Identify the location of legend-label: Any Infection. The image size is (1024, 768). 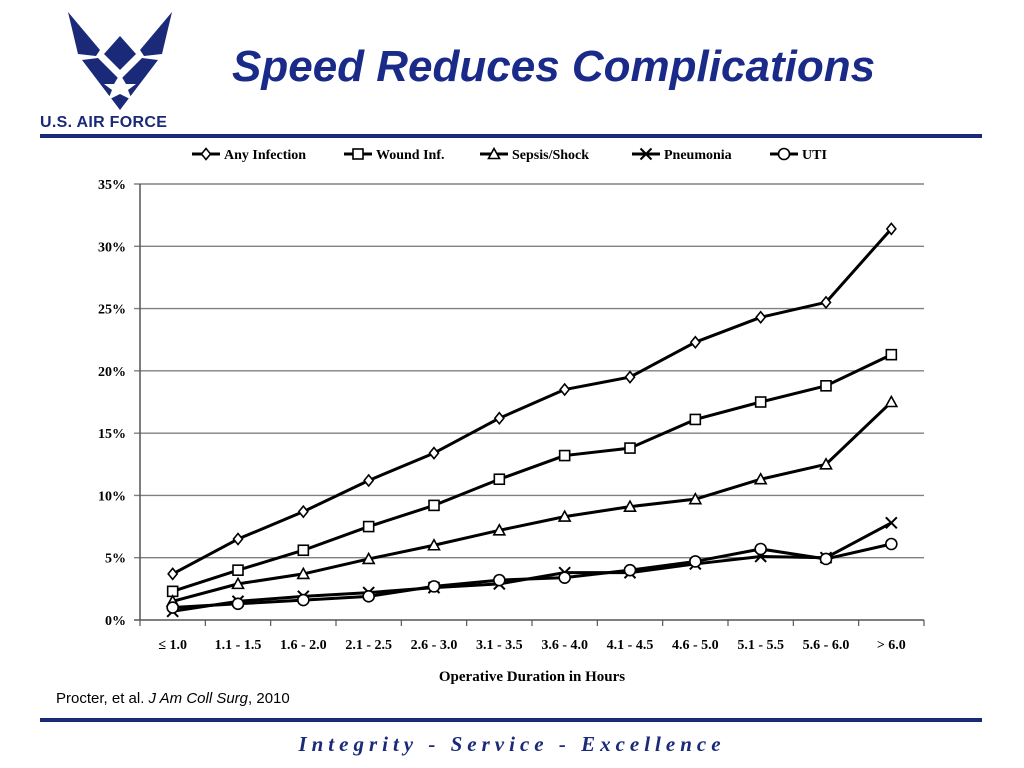
(265, 155).